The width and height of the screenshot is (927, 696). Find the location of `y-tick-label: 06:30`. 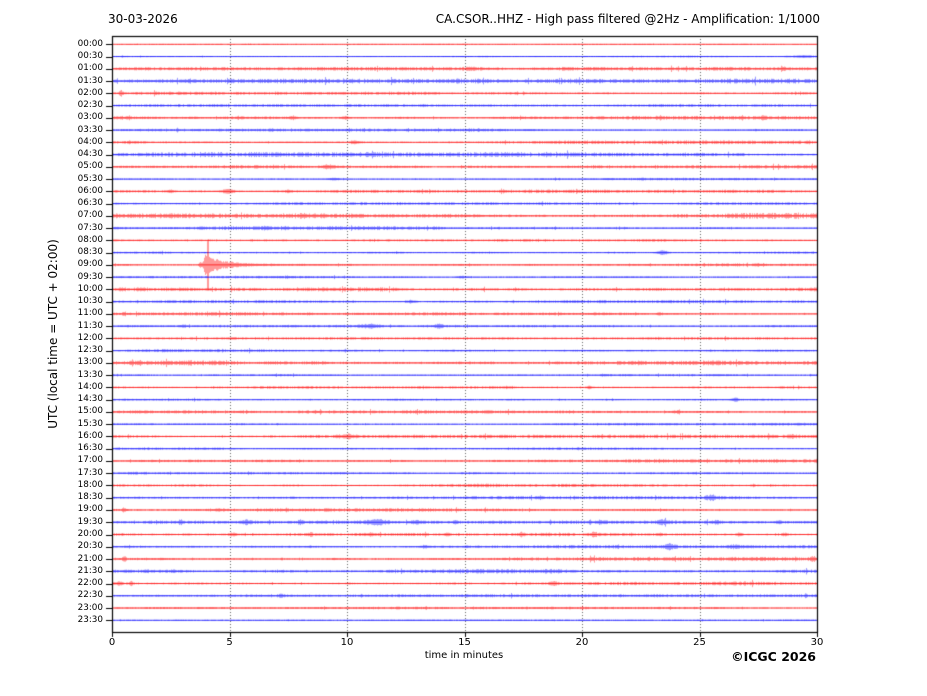

y-tick-label: 06:30 is located at coordinates (90, 203).